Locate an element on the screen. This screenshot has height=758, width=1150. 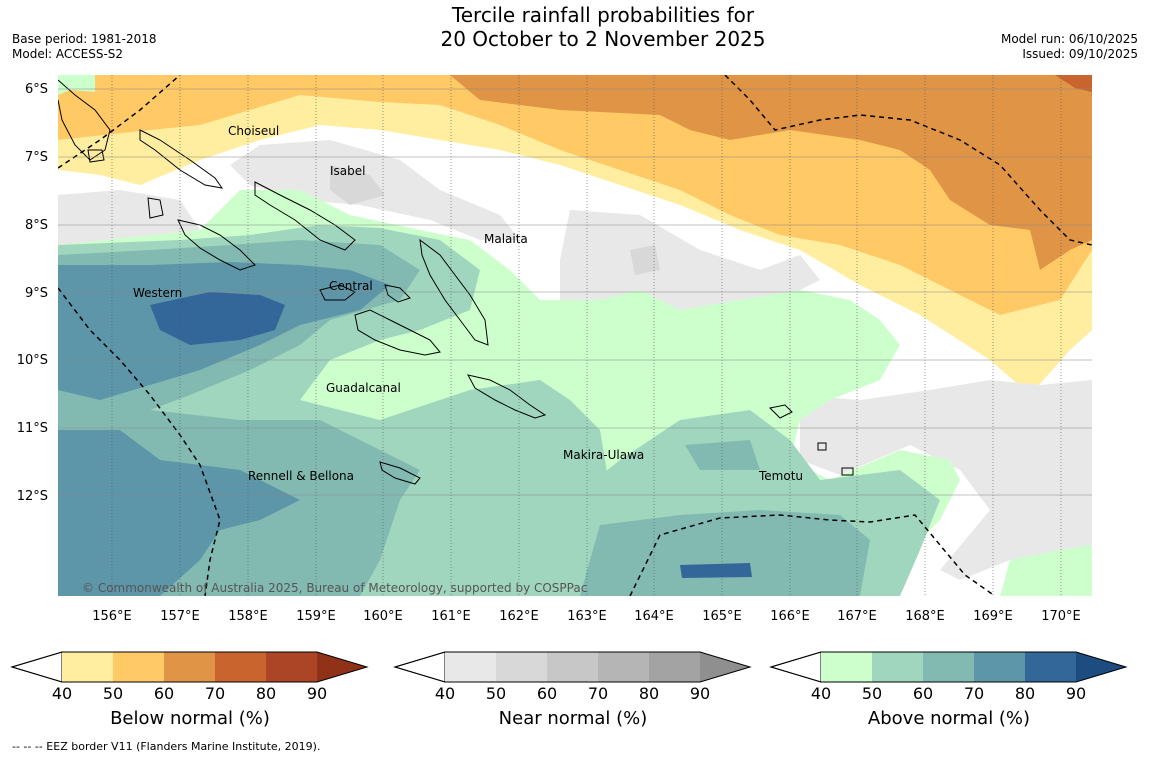
above-normal-60-70-area-south is located at coordinates (725, 553).